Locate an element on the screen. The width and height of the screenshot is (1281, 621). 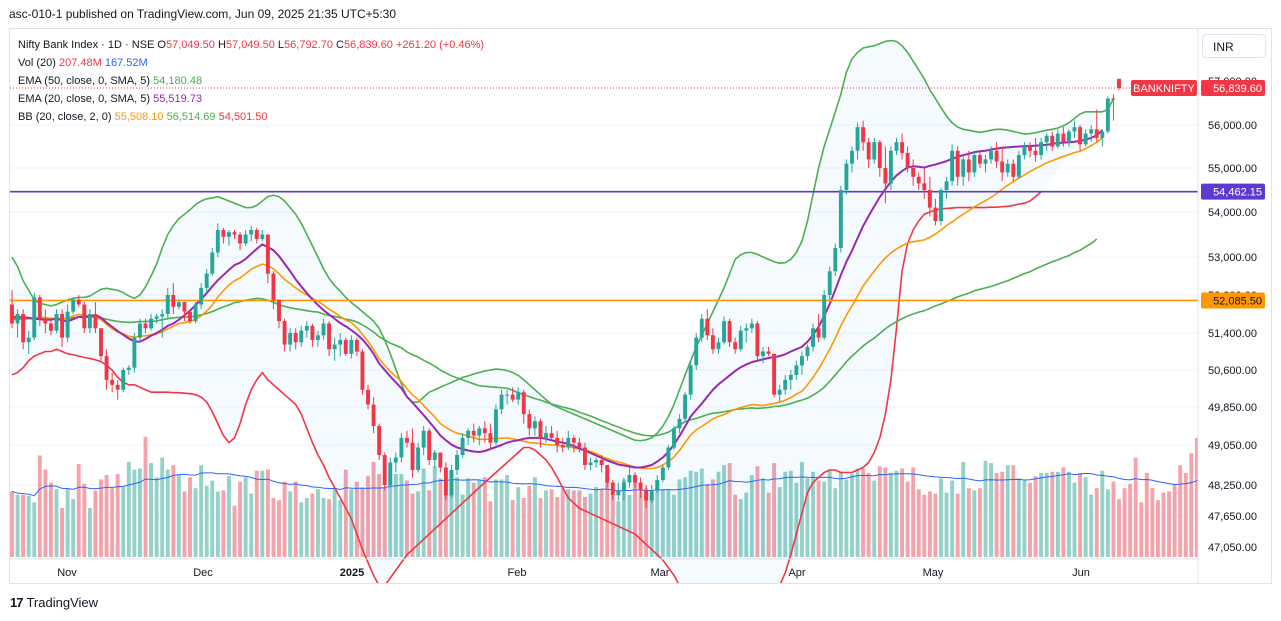
x-tick-label: May is located at coordinates (933, 573).